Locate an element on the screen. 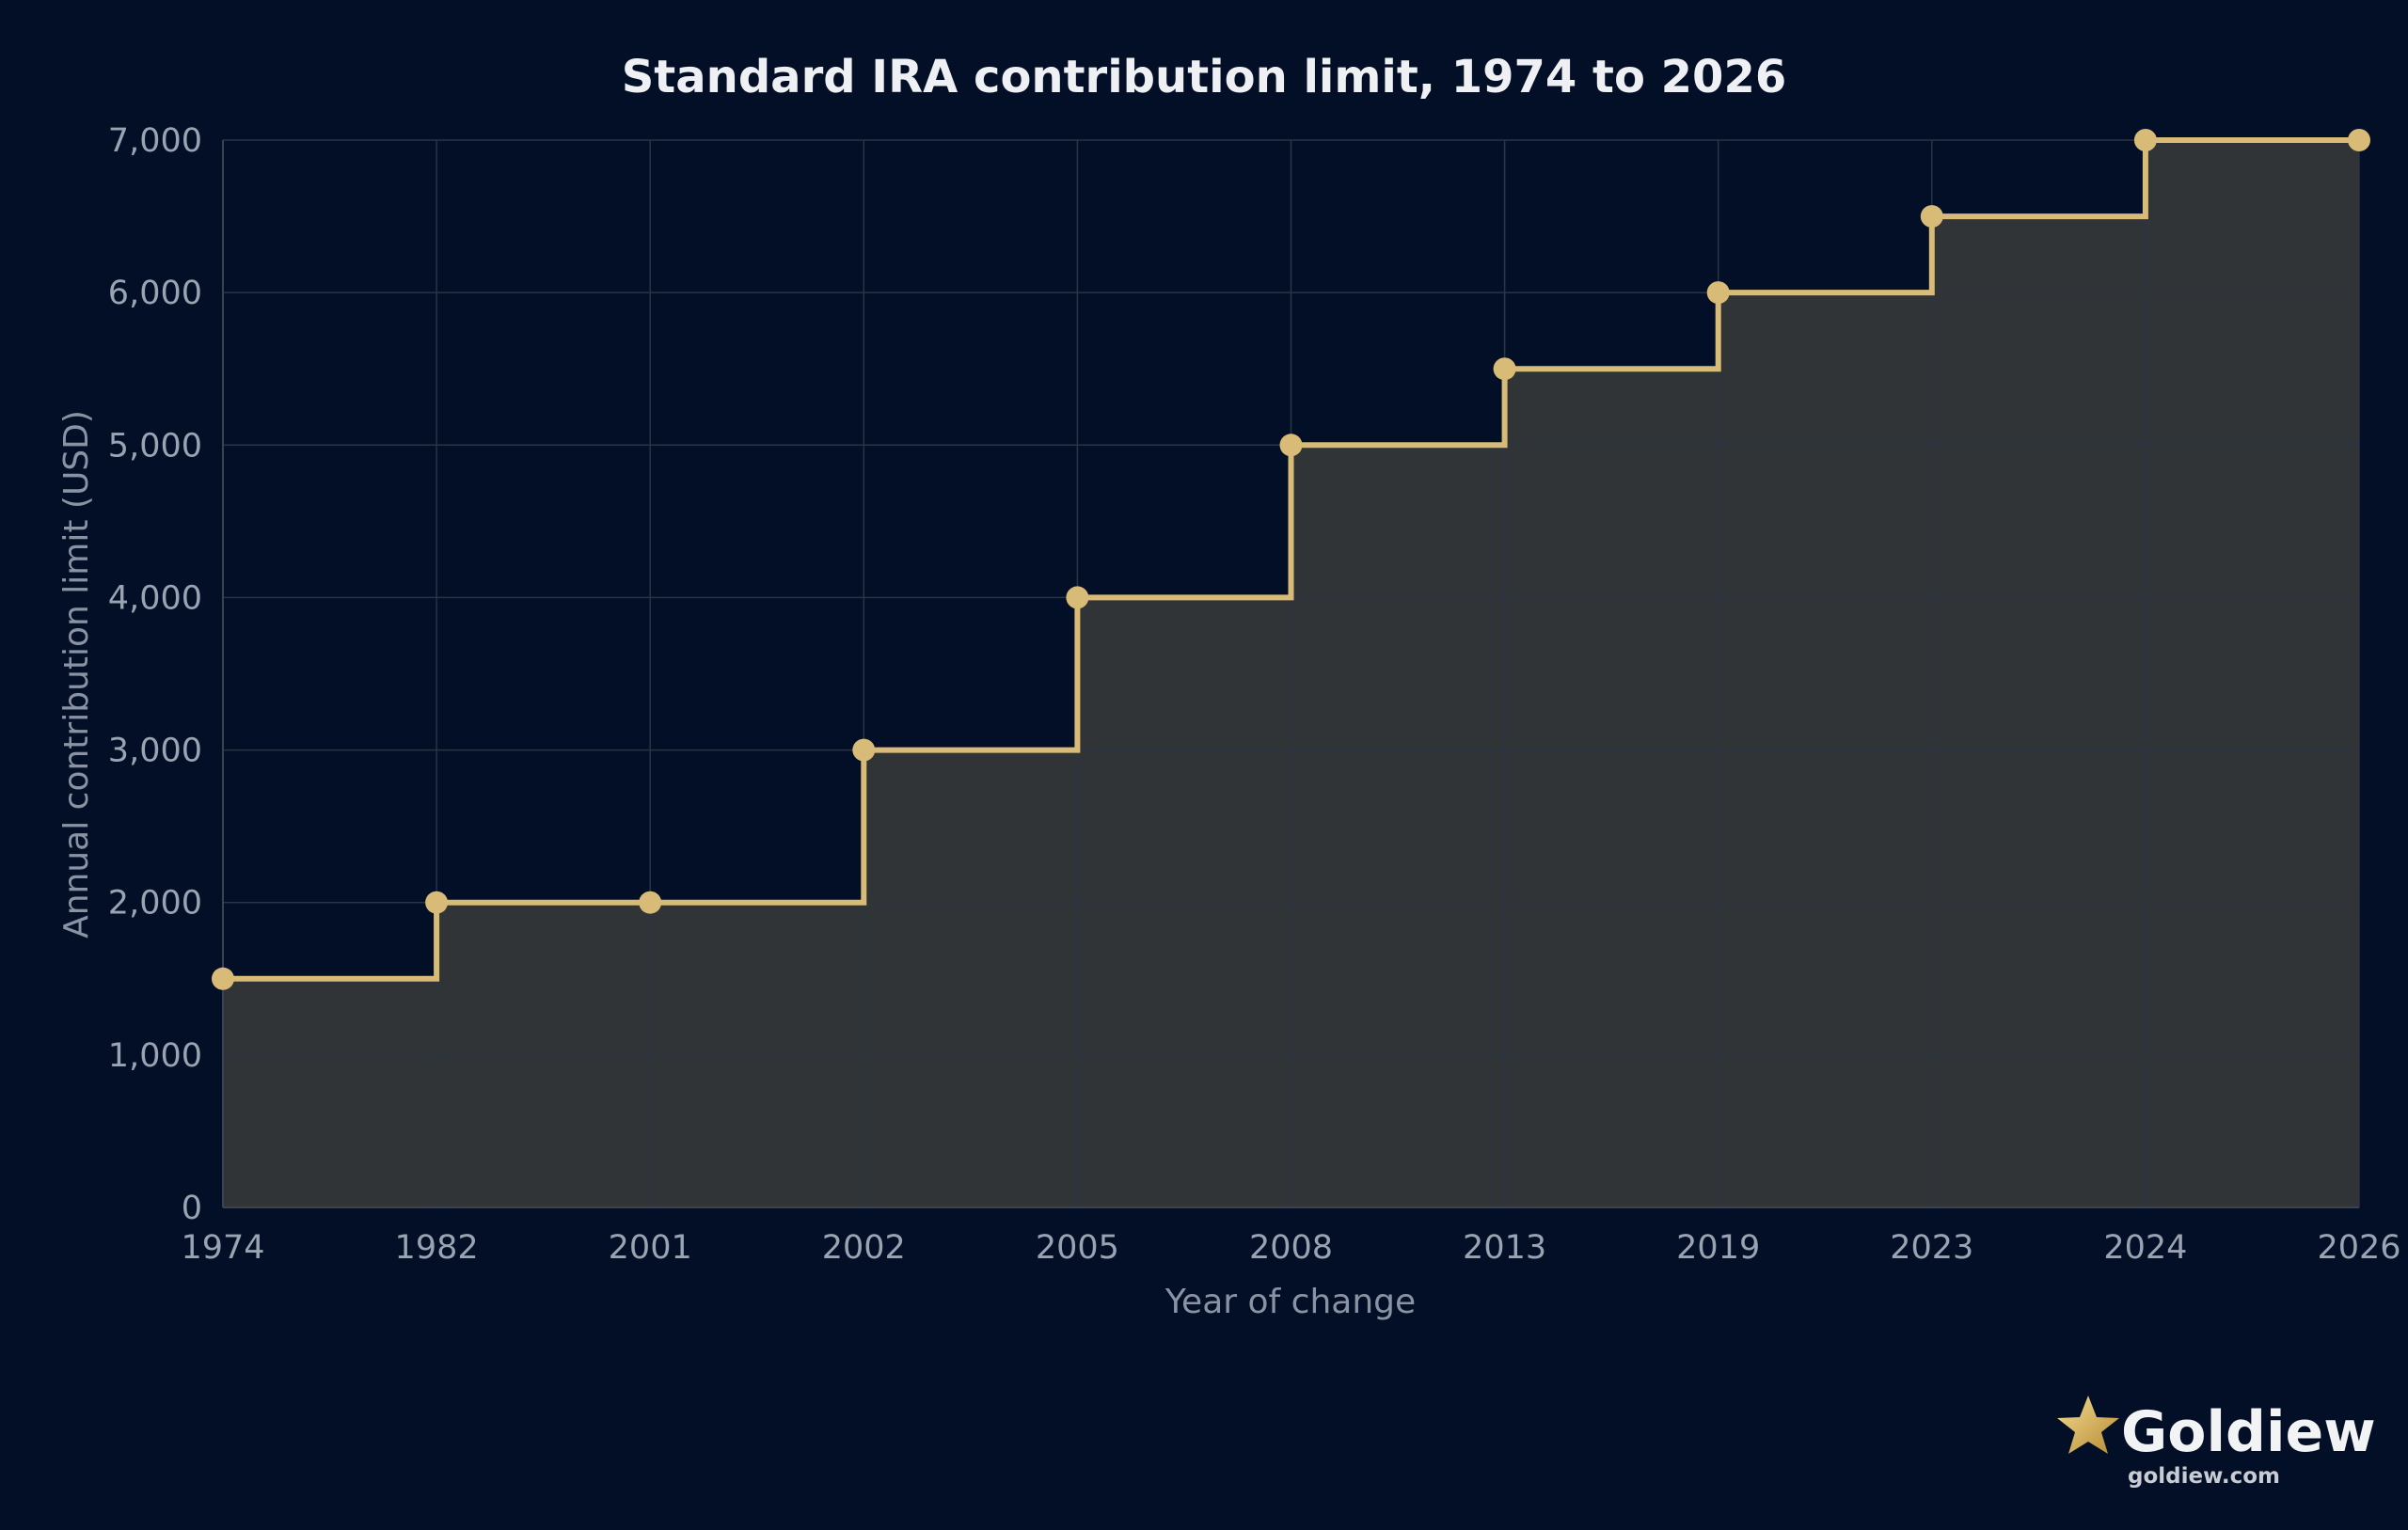 This screenshot has height=1530, width=2408. star-icon is located at coordinates (2088, 1425).